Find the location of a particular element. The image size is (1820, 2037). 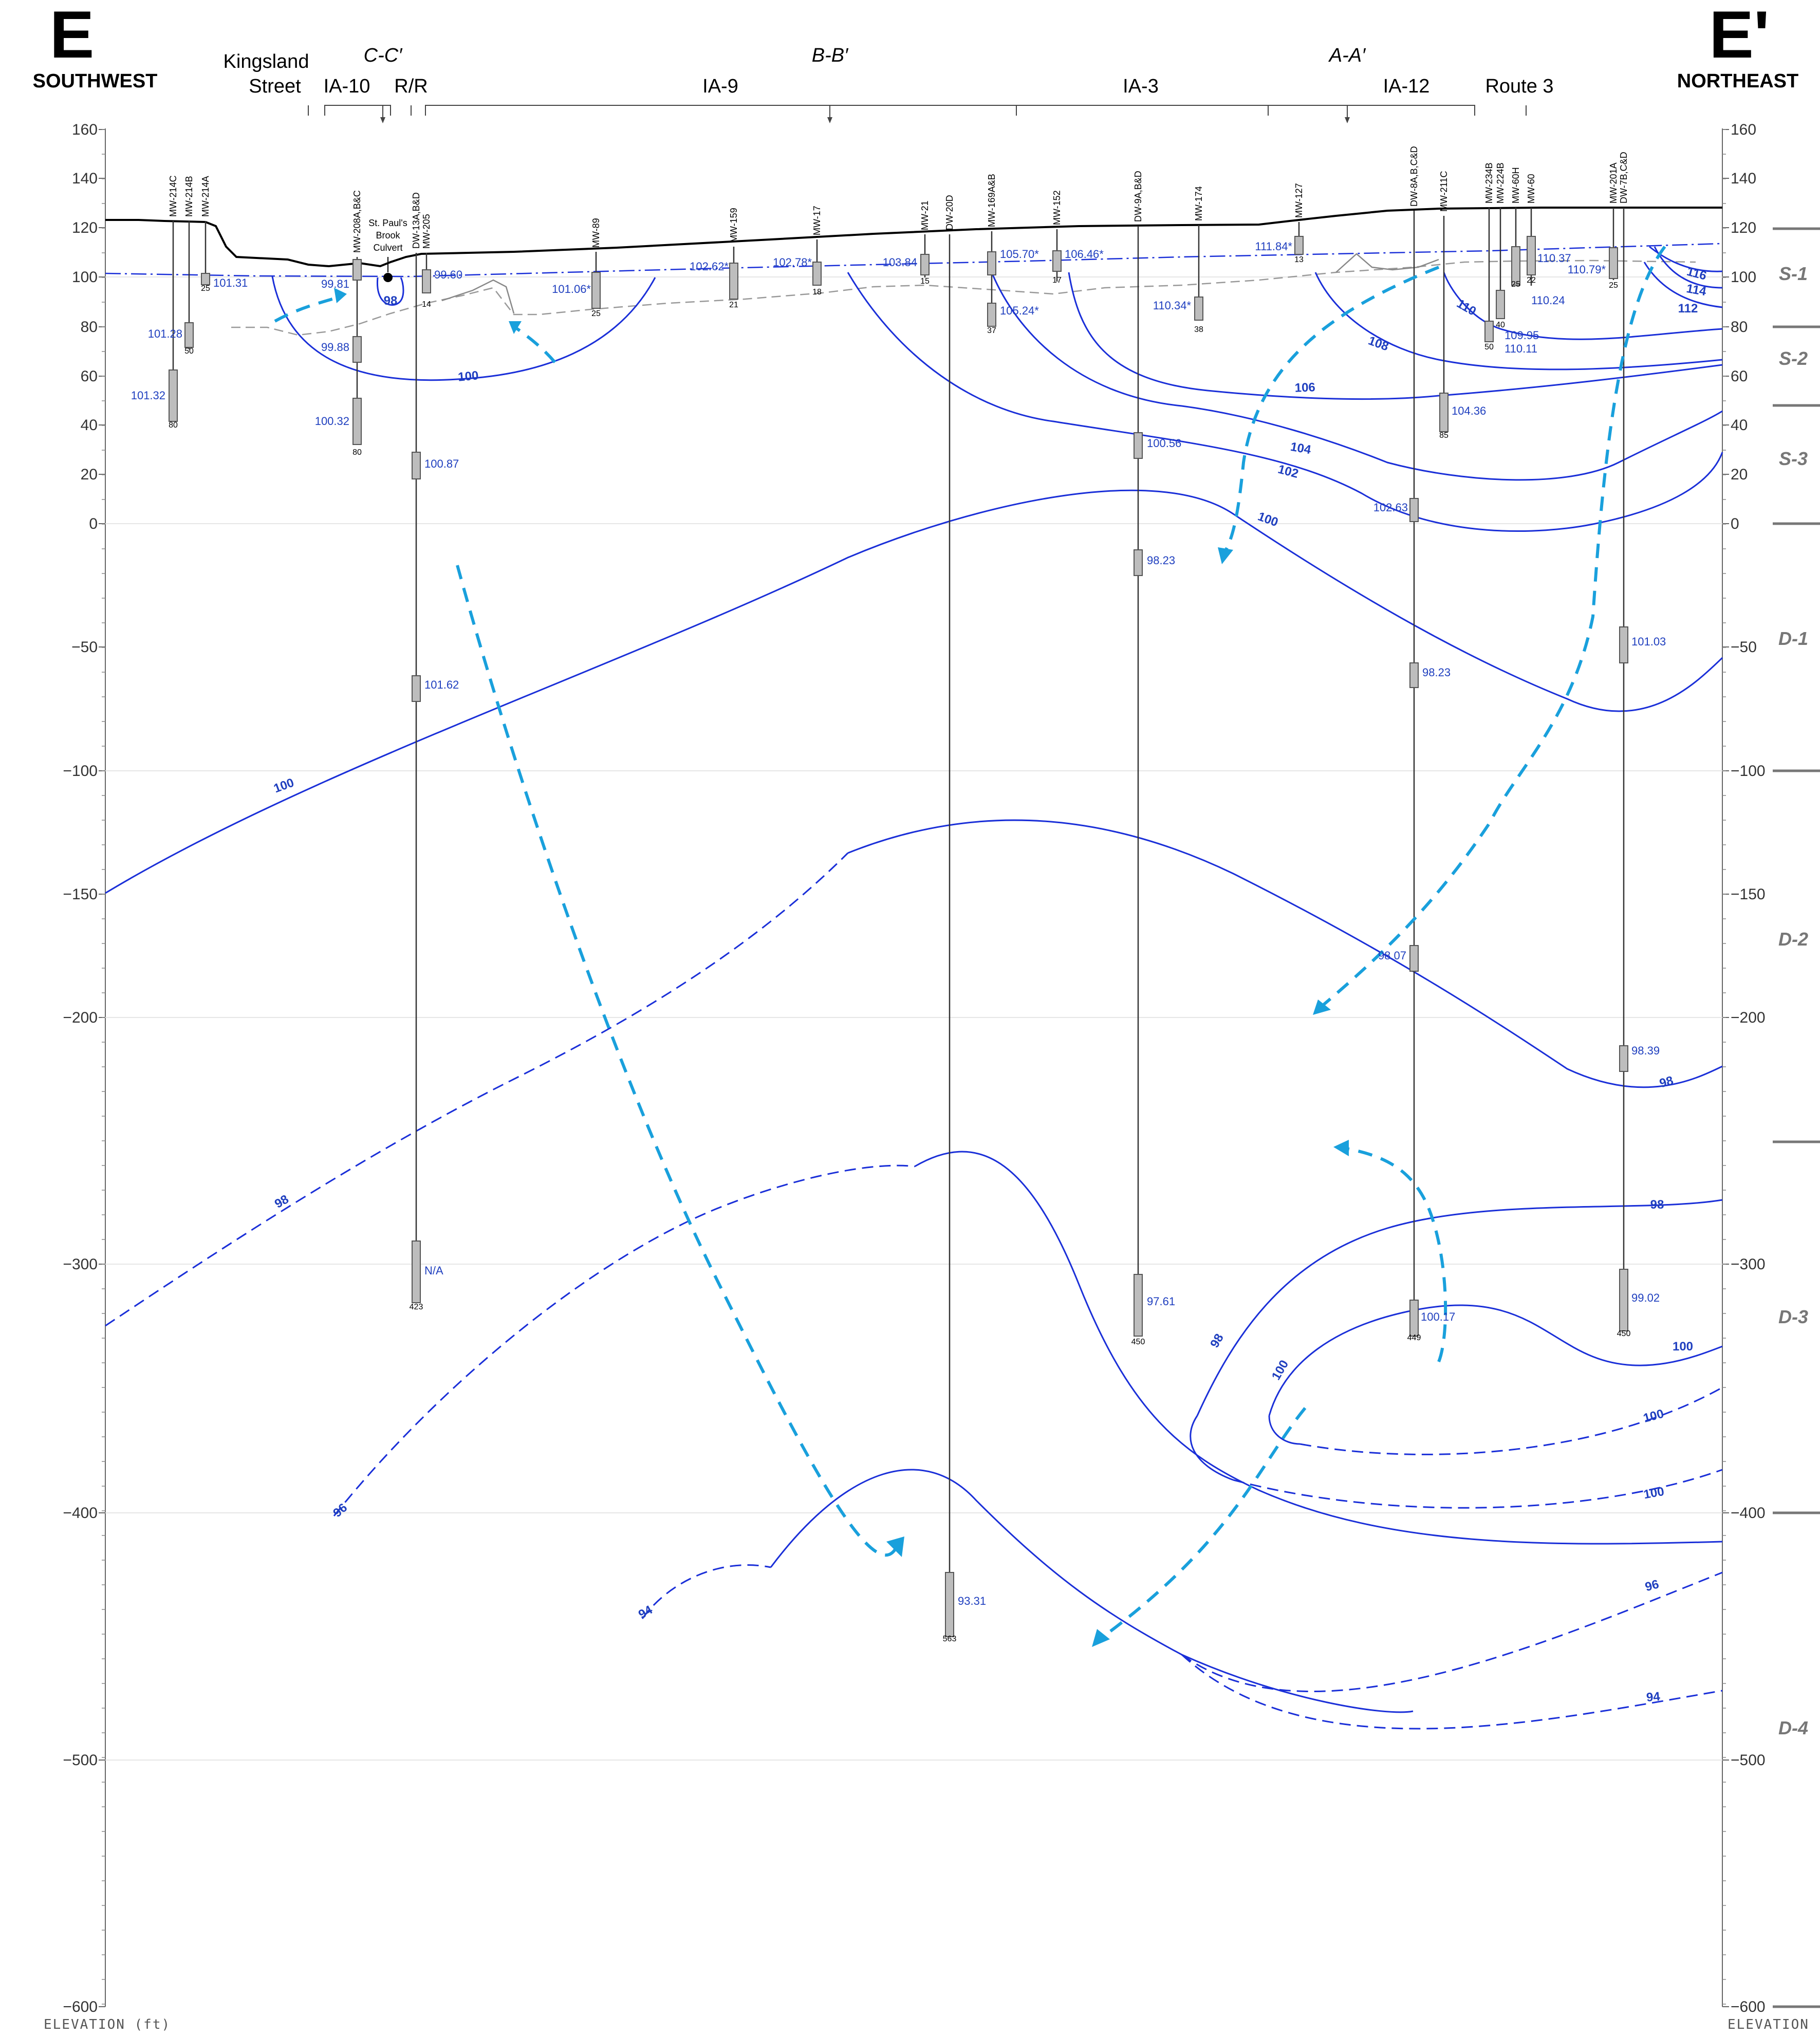

screen-depth-label: 14 is located at coordinates (426, 304).